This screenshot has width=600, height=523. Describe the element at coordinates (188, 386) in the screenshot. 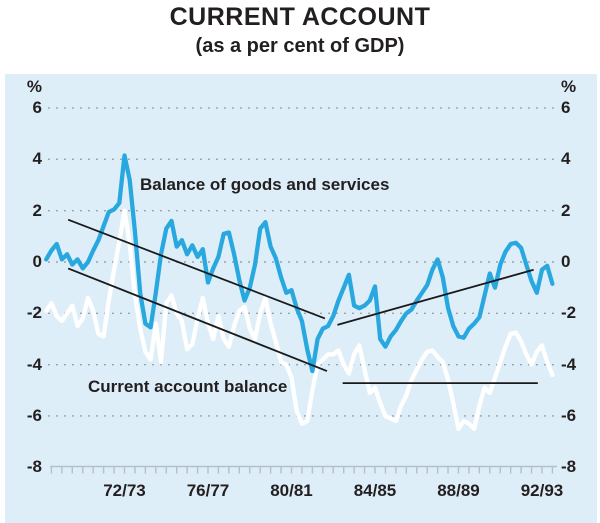

I see `series-label-current-account: Current account balance` at that location.